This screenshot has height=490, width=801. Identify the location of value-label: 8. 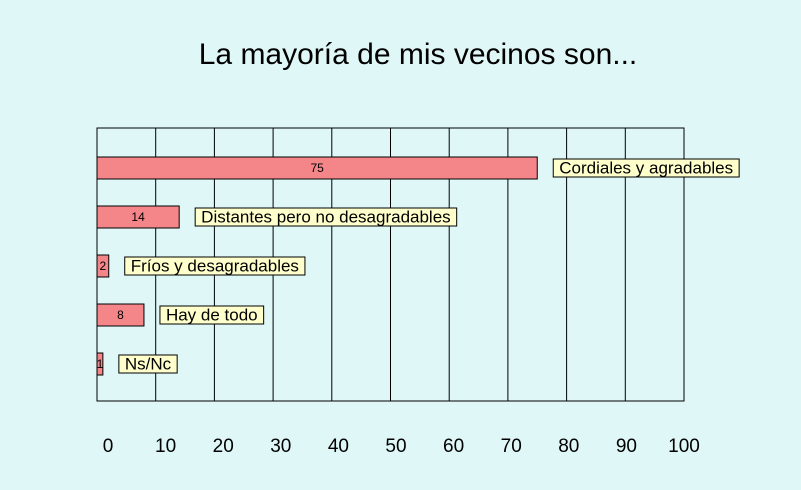
(120, 315).